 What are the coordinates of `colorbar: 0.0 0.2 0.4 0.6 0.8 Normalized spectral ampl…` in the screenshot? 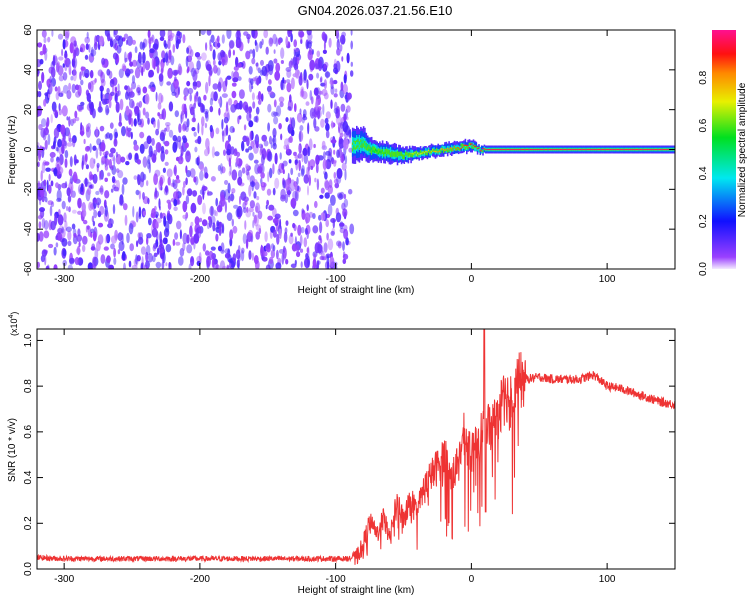 It's located at (723, 153).